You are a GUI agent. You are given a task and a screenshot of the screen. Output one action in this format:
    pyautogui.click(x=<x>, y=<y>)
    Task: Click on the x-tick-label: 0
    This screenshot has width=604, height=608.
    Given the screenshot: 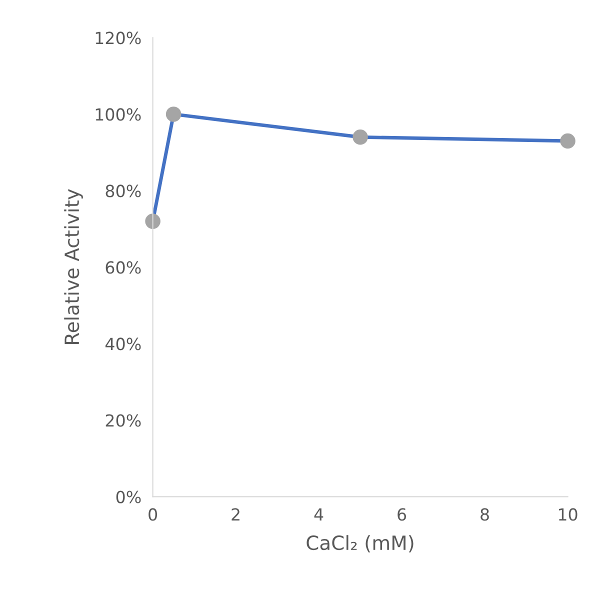 What is the action you would take?
    pyautogui.click(x=153, y=514)
    